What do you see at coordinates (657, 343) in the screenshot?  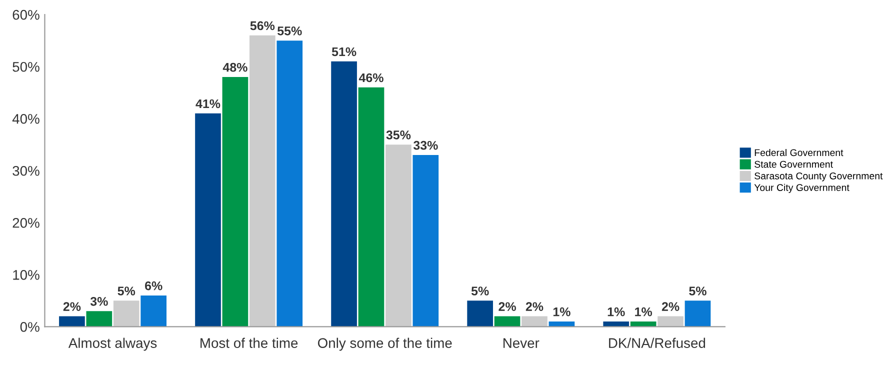 I see `x-tick-label: DK/NA/Refused` at bounding box center [657, 343].